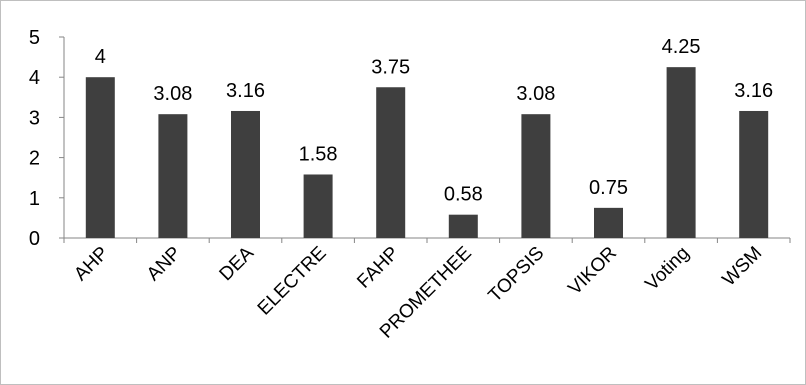 This screenshot has height=385, width=806. What do you see at coordinates (743, 267) in the screenshot?
I see `x-tick-label: WSM` at bounding box center [743, 267].